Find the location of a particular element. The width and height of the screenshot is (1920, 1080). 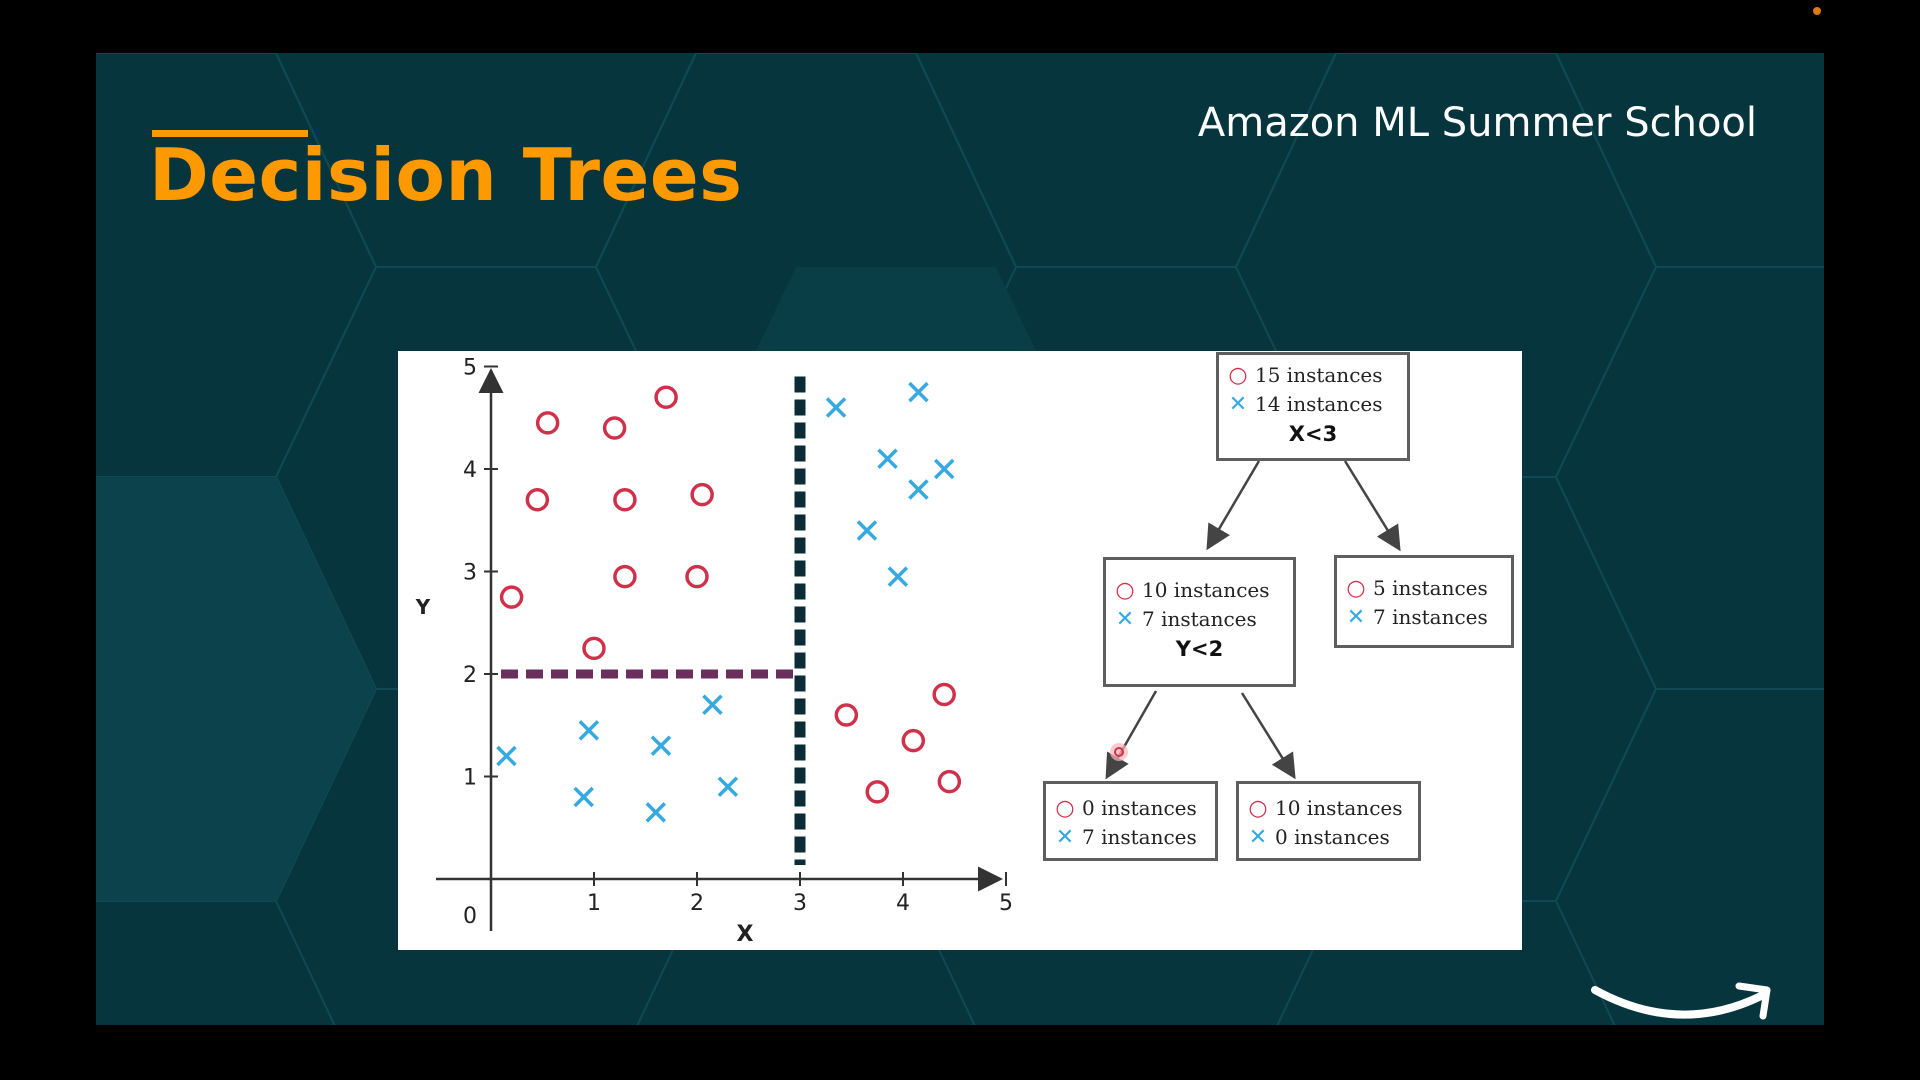

root-condition: X<3 is located at coordinates (1313, 434).